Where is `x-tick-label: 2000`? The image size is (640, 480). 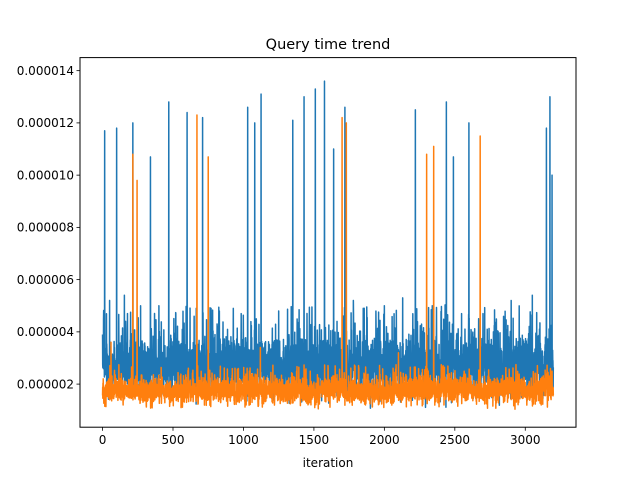 x-tick-label: 2000 is located at coordinates (384, 440).